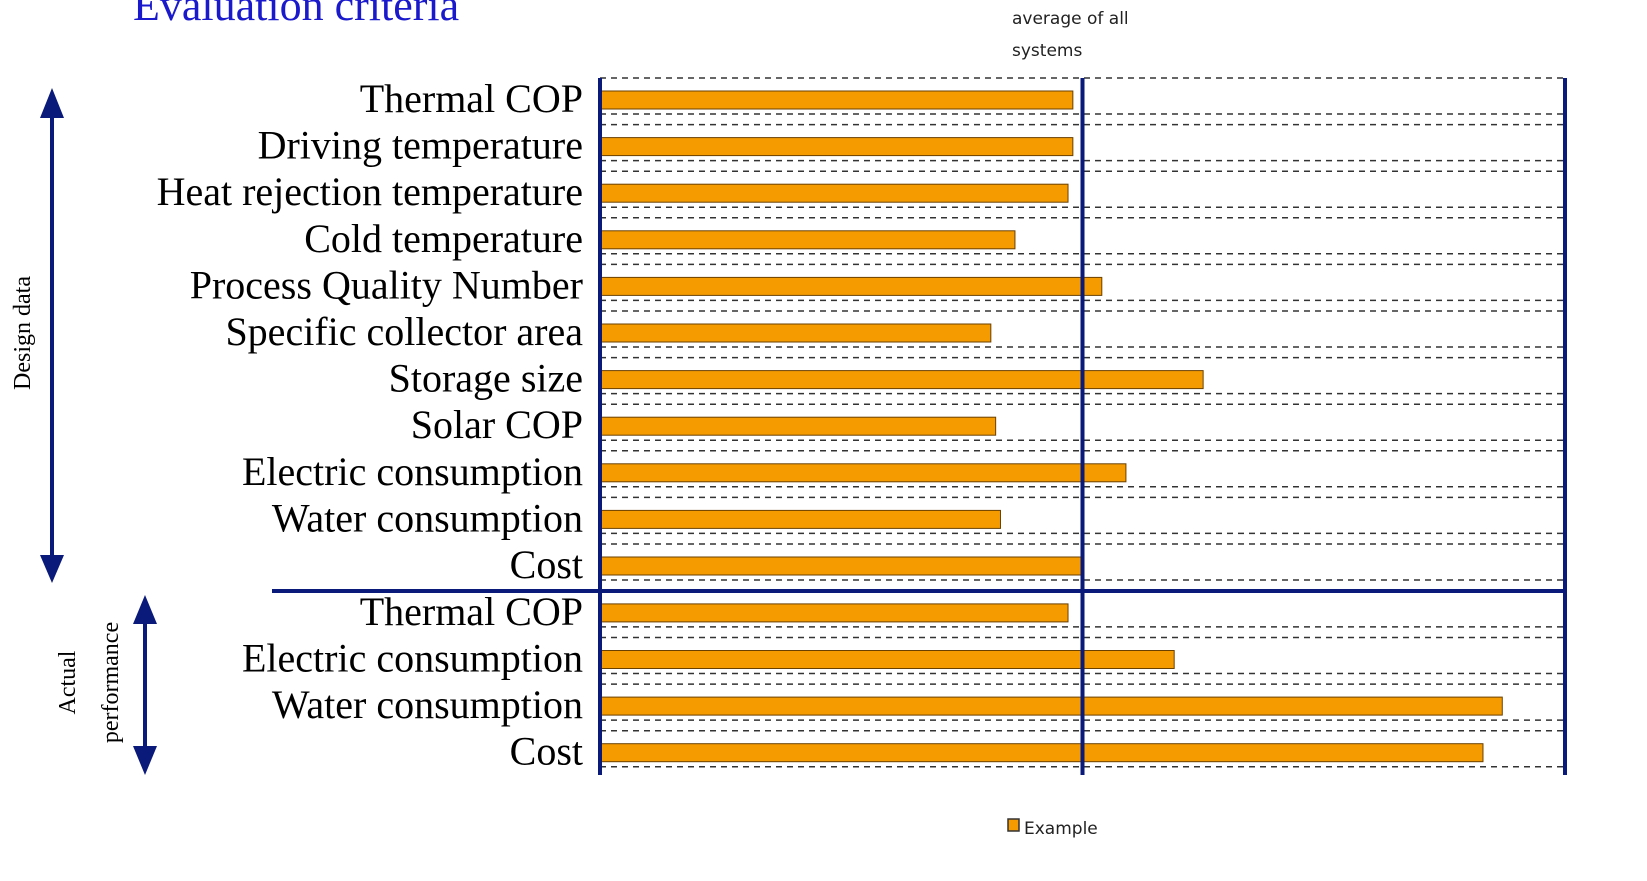 This screenshot has width=1647, height=881. I want to click on group-label: performance, so click(111, 682).